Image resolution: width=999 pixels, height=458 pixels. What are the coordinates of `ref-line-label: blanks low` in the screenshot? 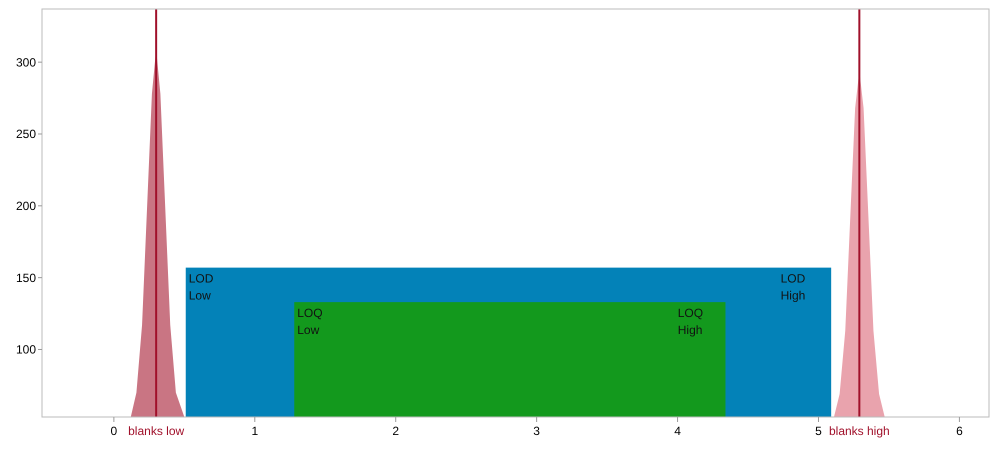 It's located at (156, 431).